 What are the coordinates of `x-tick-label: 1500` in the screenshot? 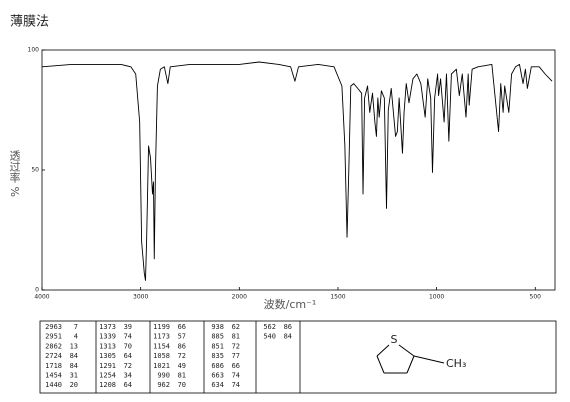 It's located at (337, 297).